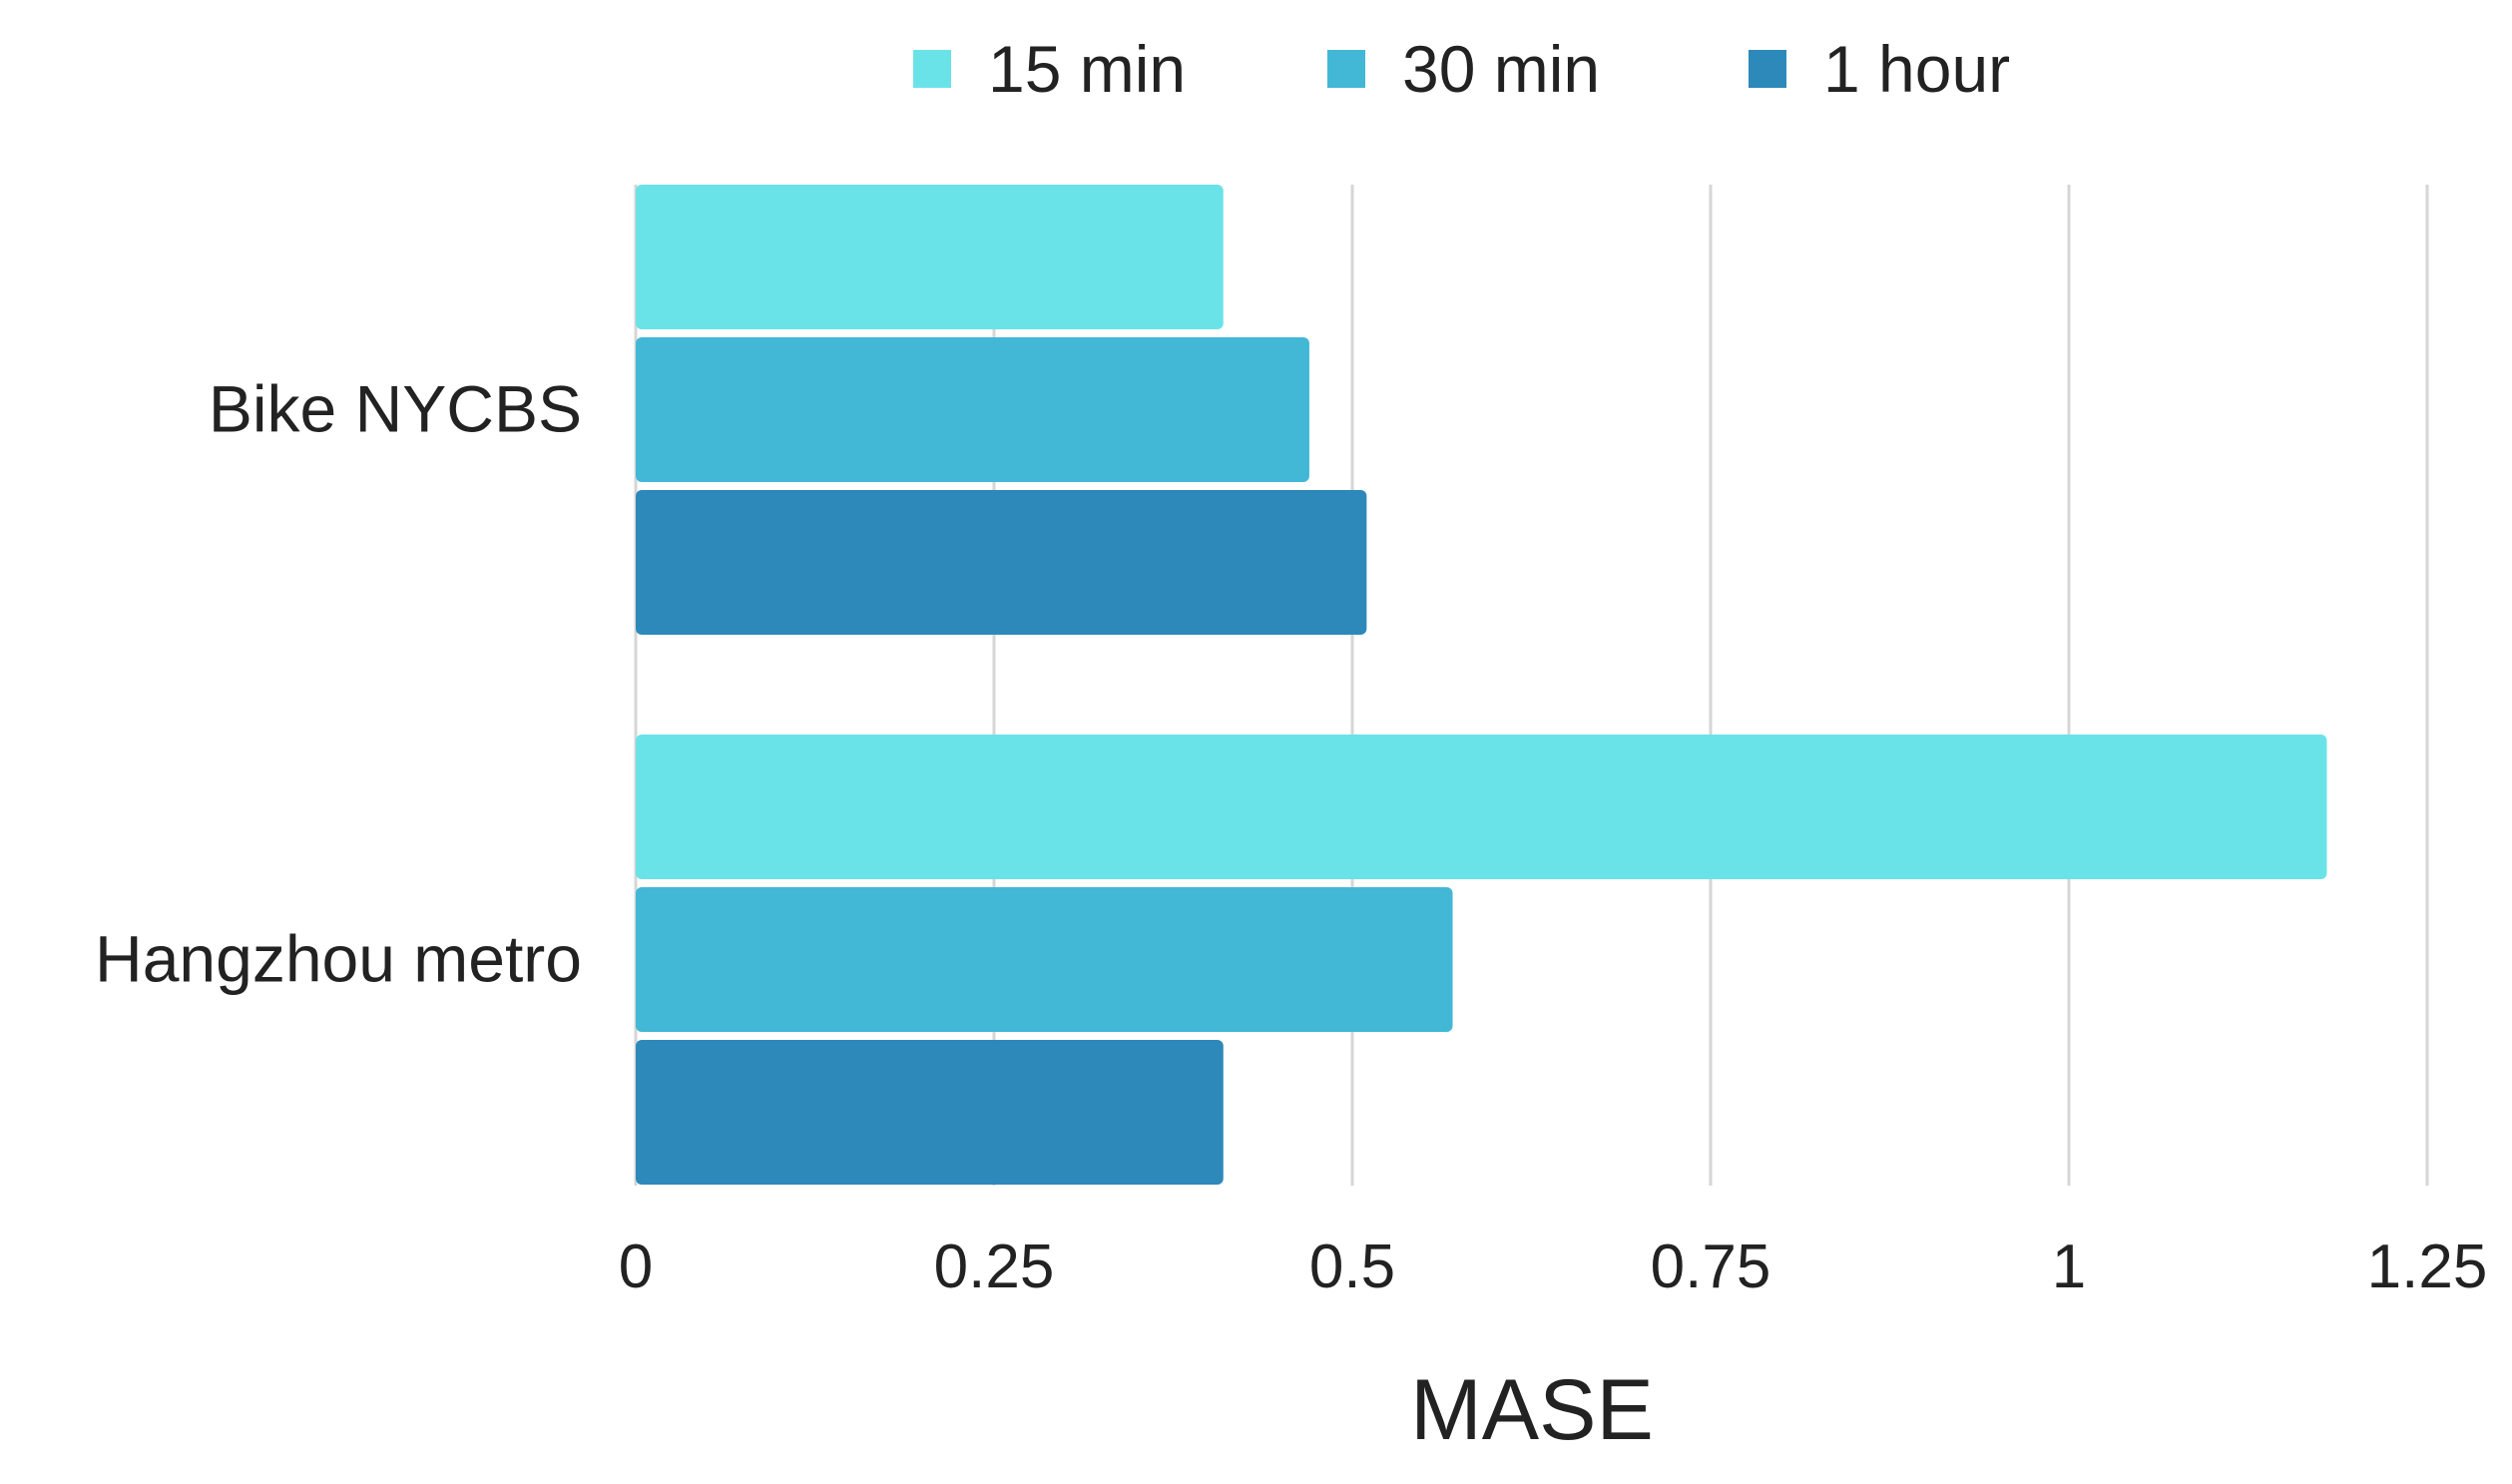  What do you see at coordinates (1044, 959) in the screenshot?
I see `bar-hangzhou-metro-30-min` at bounding box center [1044, 959].